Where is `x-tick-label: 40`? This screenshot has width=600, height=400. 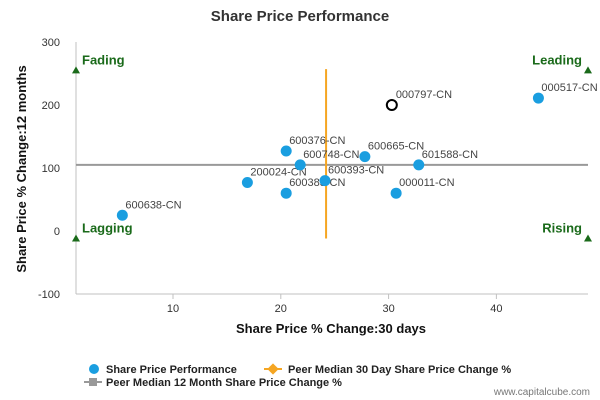 x-tick-label: 40 is located at coordinates (496, 309).